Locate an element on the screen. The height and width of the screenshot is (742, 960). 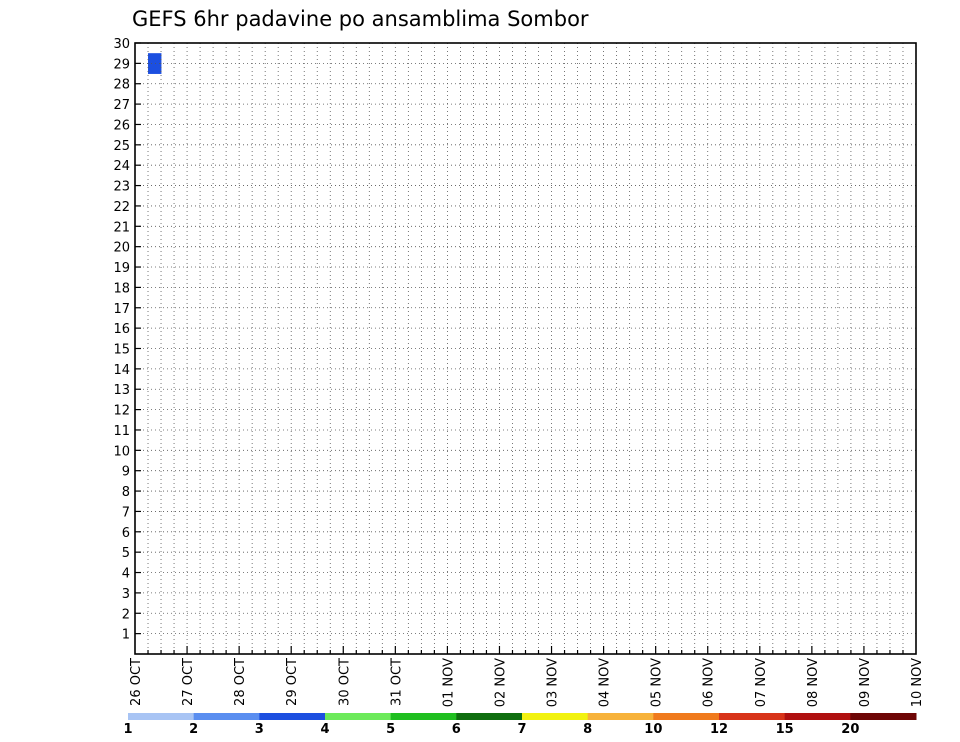
y-tick-label: 8 is located at coordinates (126, 492).